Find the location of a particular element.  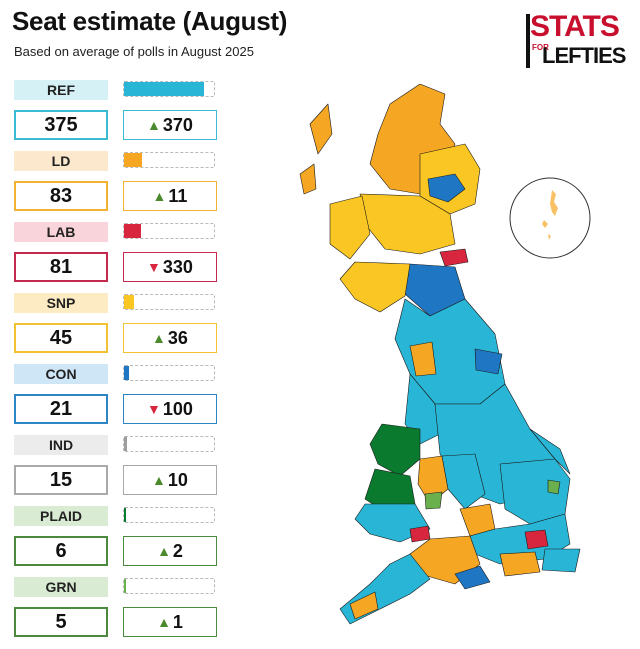

party-label: IND is located at coordinates (61, 445).